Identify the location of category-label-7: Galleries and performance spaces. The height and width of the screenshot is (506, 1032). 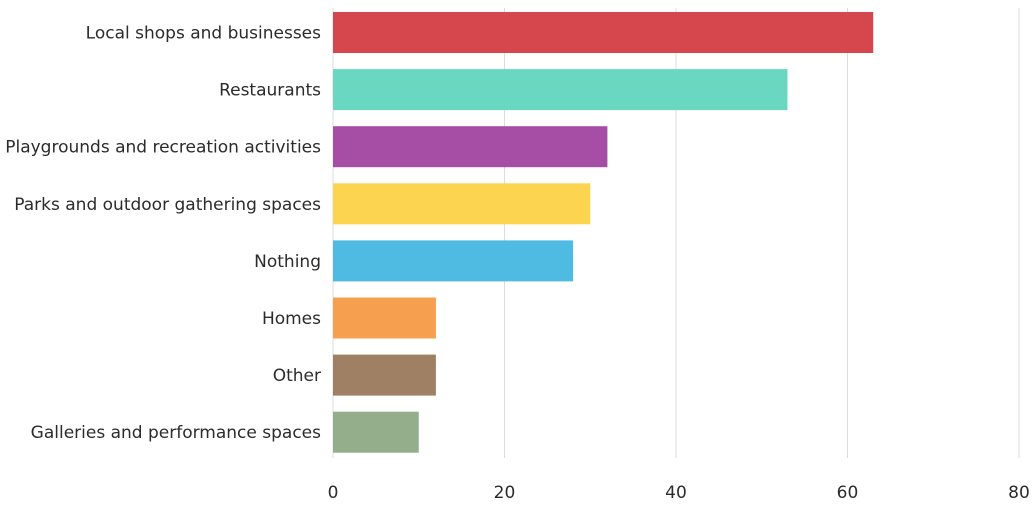
(176, 433).